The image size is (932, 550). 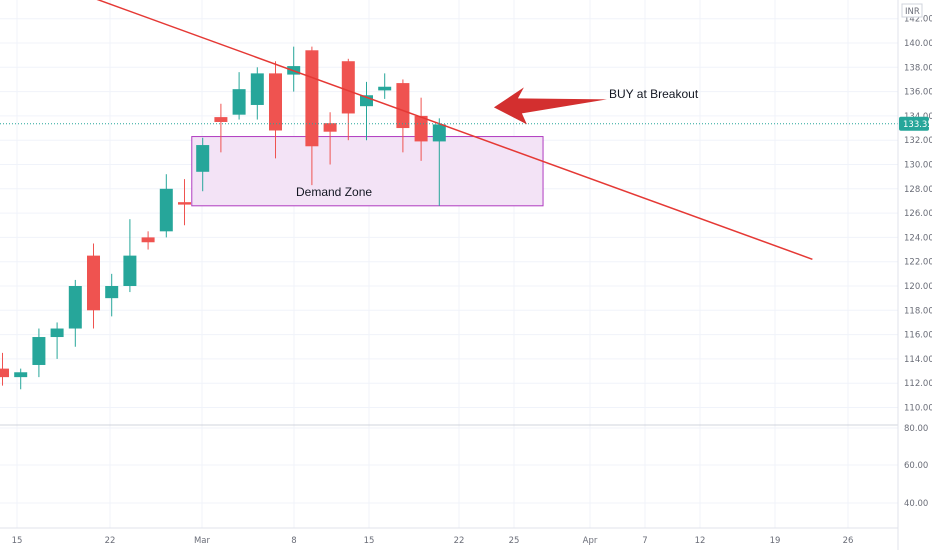 What do you see at coordinates (918, 311) in the screenshot?
I see `price-tick-label: 118.00` at bounding box center [918, 311].